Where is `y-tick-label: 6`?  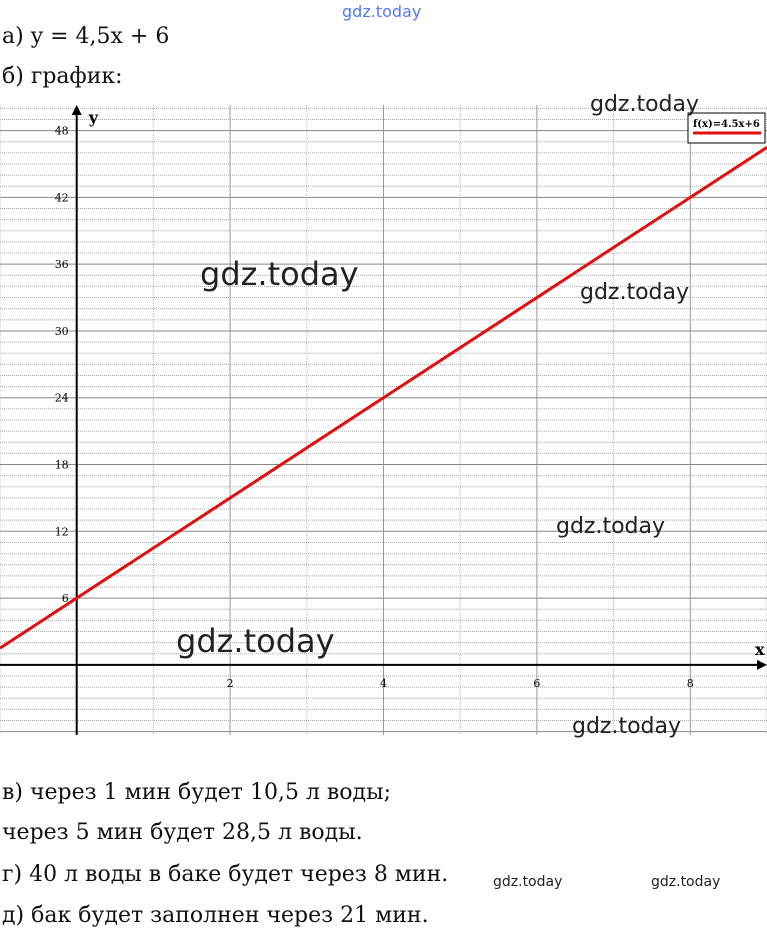 y-tick-label: 6 is located at coordinates (65, 598).